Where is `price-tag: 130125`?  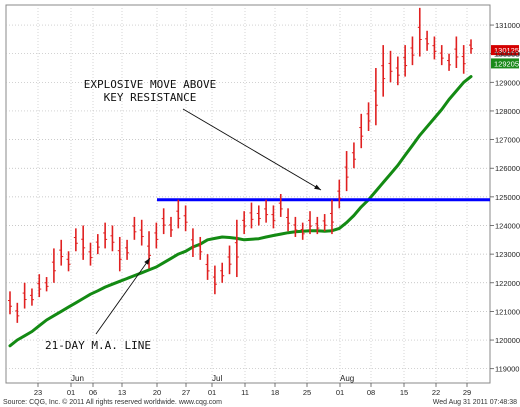
price-tag: 130125 is located at coordinates (505, 50).